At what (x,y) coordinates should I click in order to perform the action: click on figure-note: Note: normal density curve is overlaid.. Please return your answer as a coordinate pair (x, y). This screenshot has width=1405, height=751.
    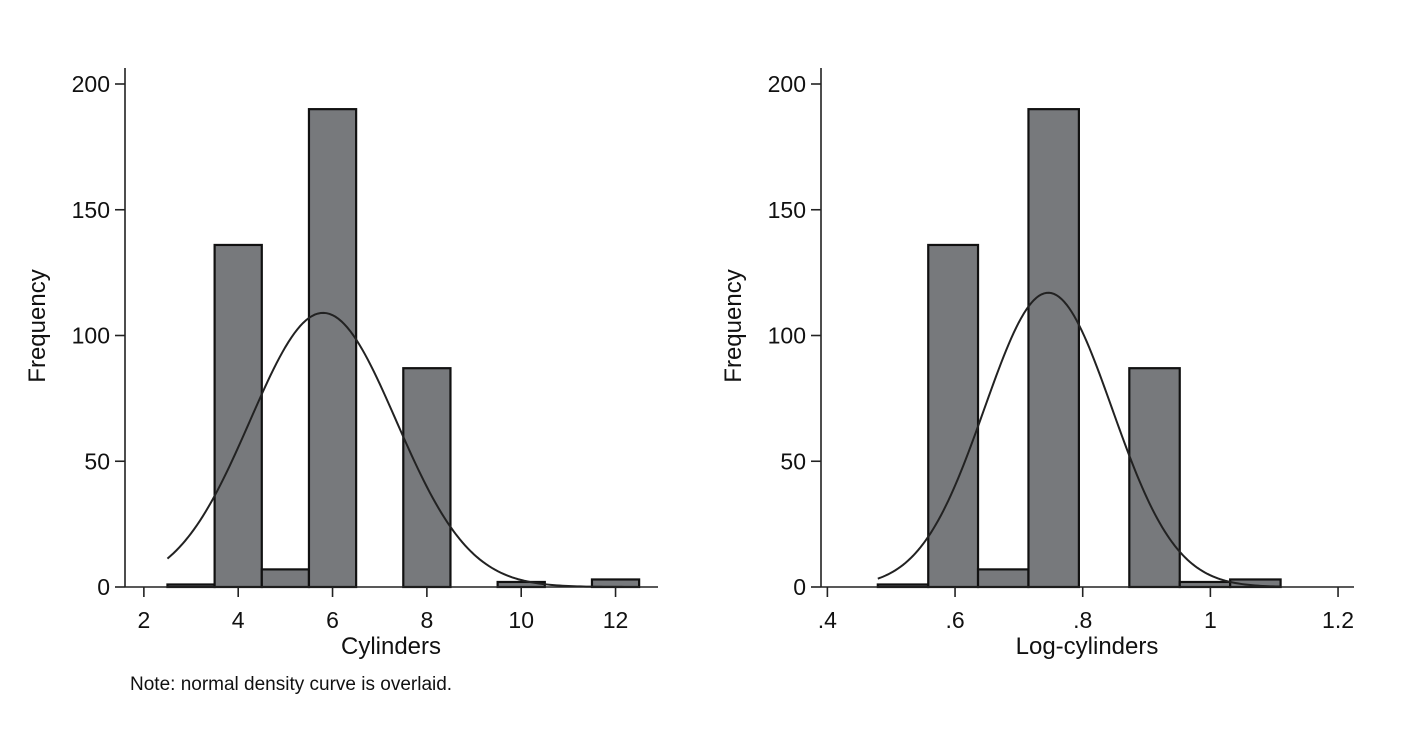
    Looking at the image, I should click on (291, 684).